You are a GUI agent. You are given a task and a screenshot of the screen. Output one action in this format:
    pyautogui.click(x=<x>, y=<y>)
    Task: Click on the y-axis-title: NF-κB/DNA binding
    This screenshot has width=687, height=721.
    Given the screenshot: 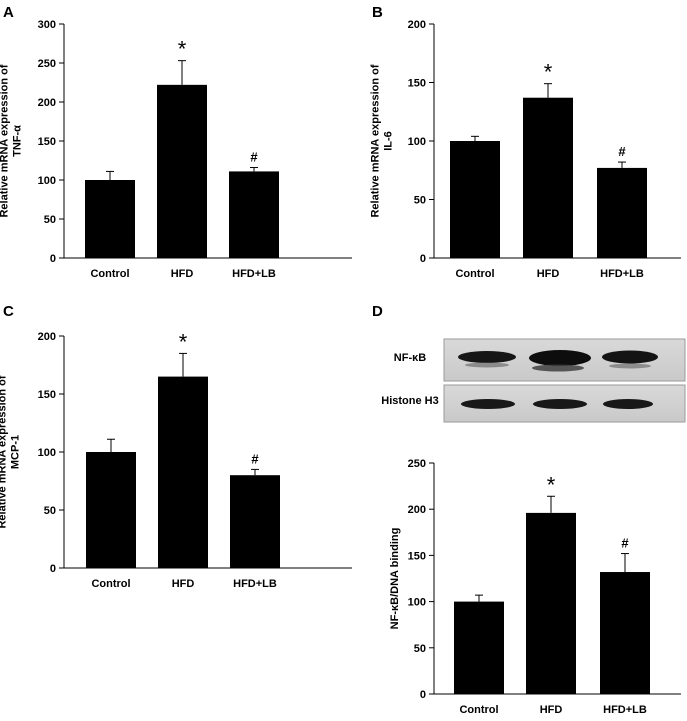 What is the action you would take?
    pyautogui.click(x=395, y=579)
    